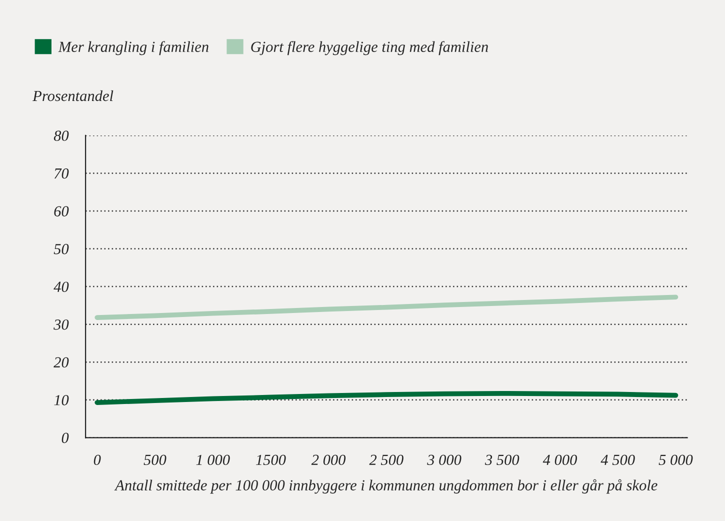 This screenshot has height=521, width=725. What do you see at coordinates (386, 460) in the screenshot?
I see `x-tick-label: 2 500` at bounding box center [386, 460].